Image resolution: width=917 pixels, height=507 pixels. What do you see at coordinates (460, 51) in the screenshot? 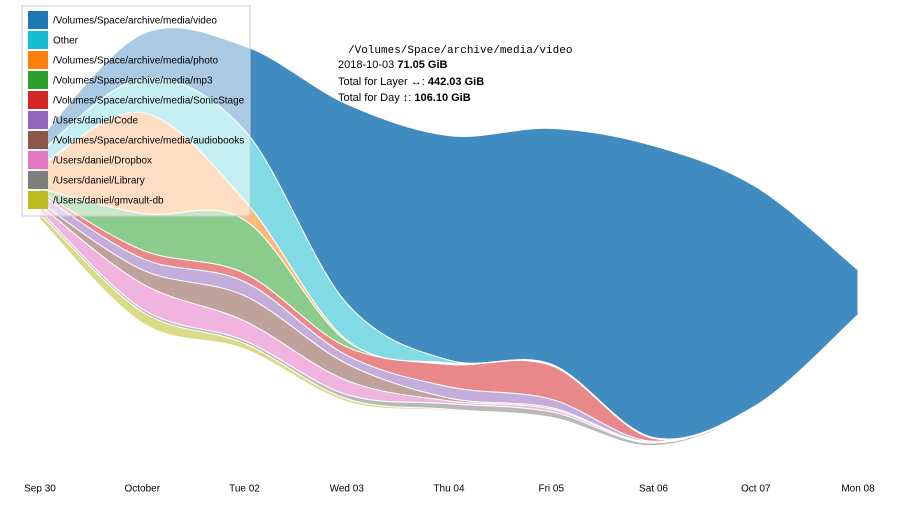
I see `tooltip-title: /Volumes/Space/archive/media/video` at bounding box center [460, 51].